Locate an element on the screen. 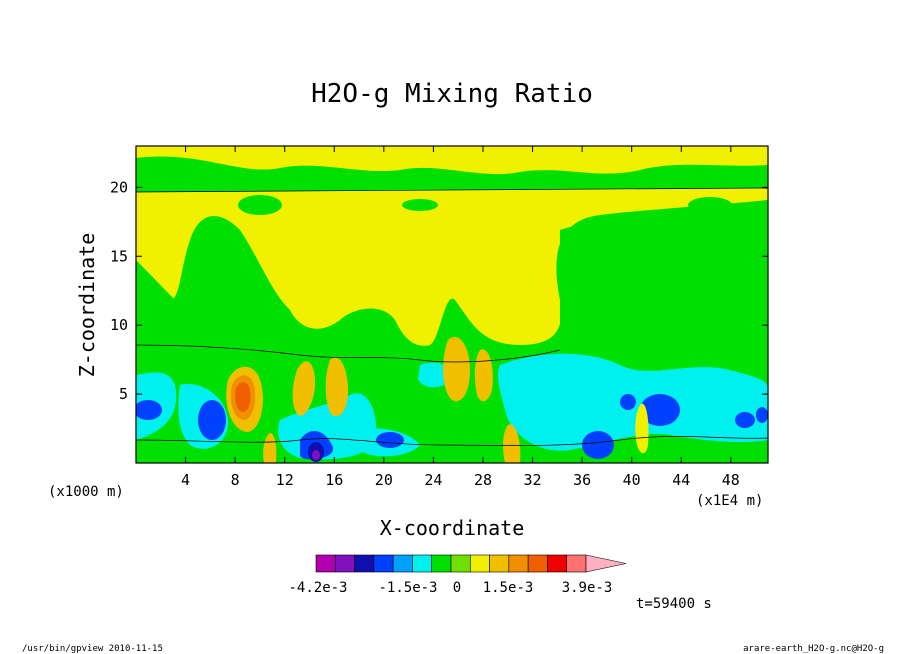 The image size is (904, 654). y-tick-label: 10 is located at coordinates (119, 325).